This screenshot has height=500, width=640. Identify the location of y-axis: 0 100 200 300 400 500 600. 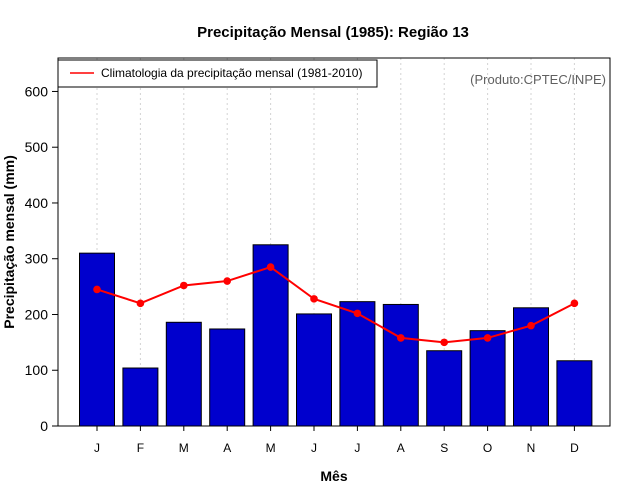
(41, 258).